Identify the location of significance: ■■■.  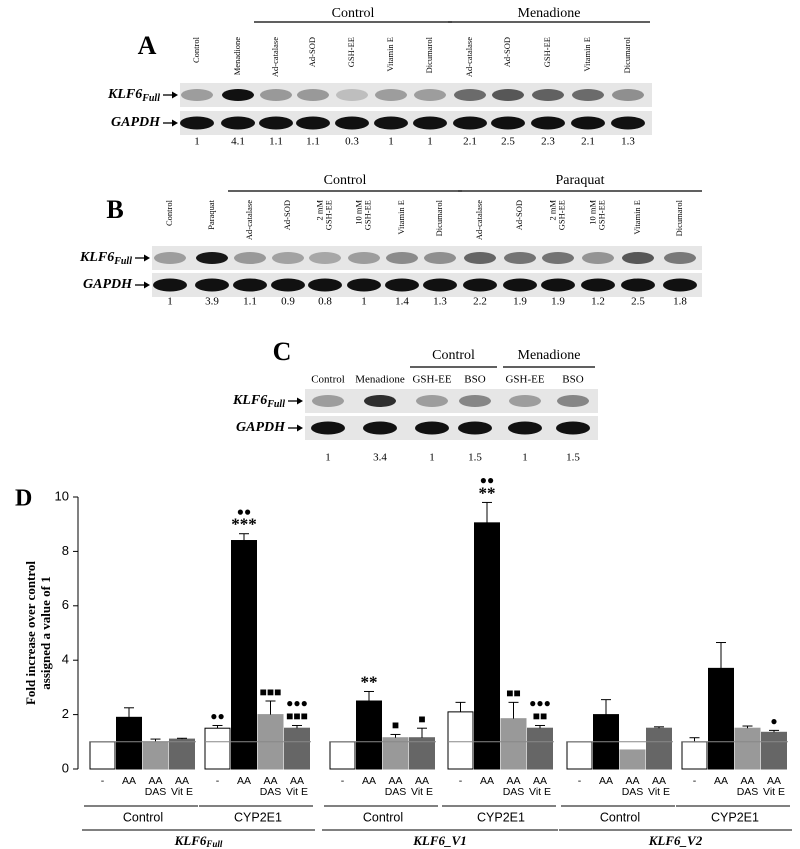
(271, 692).